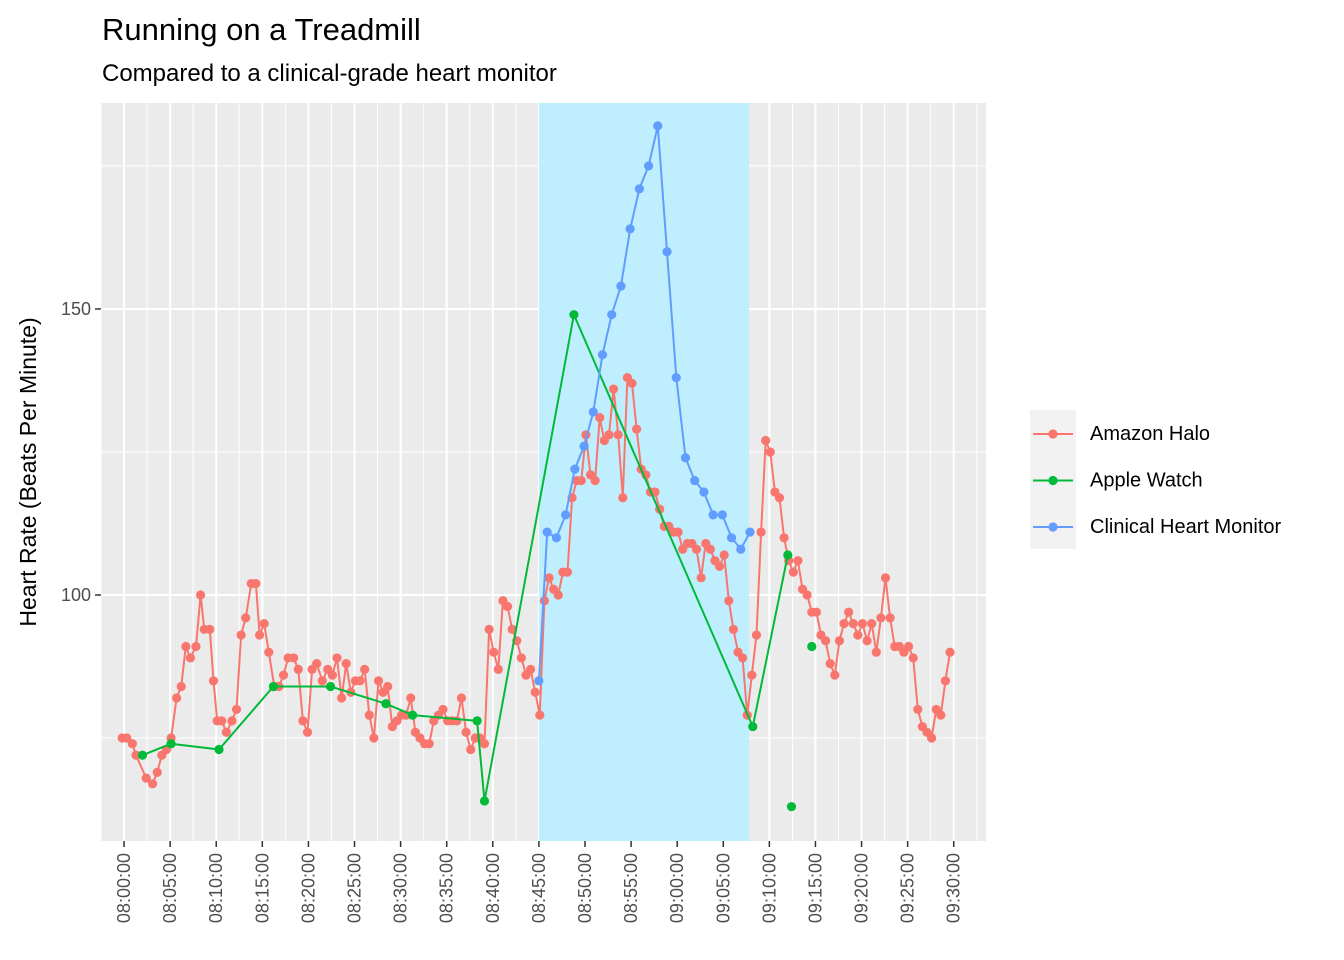 Image resolution: width=1344 pixels, height=960 pixels. What do you see at coordinates (216, 888) in the screenshot?
I see `x-tick-label: 08:10:00` at bounding box center [216, 888].